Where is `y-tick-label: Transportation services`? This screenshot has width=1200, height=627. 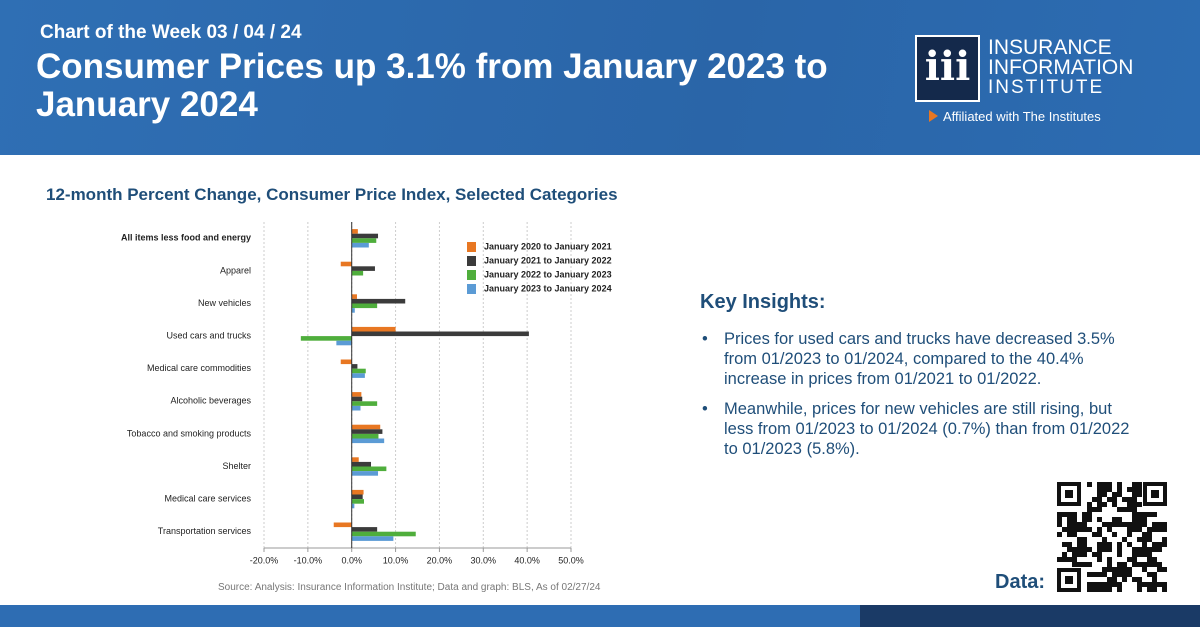 y-tick-label: Transportation services is located at coordinates (205, 531).